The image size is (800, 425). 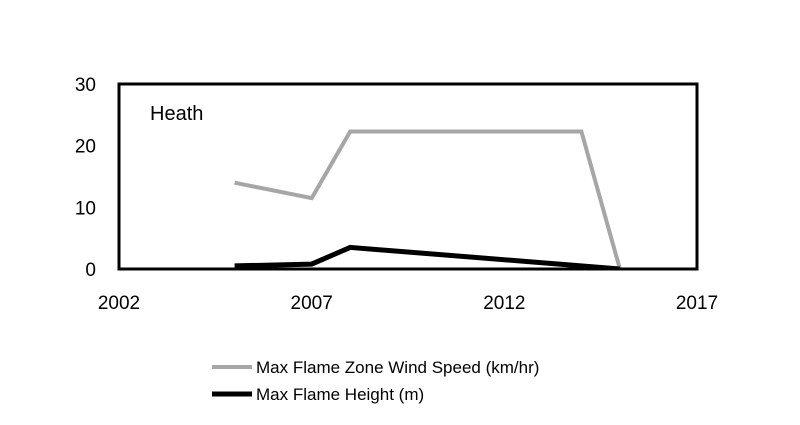 What do you see at coordinates (90, 270) in the screenshot?
I see `y-tick-label: 0` at bounding box center [90, 270].